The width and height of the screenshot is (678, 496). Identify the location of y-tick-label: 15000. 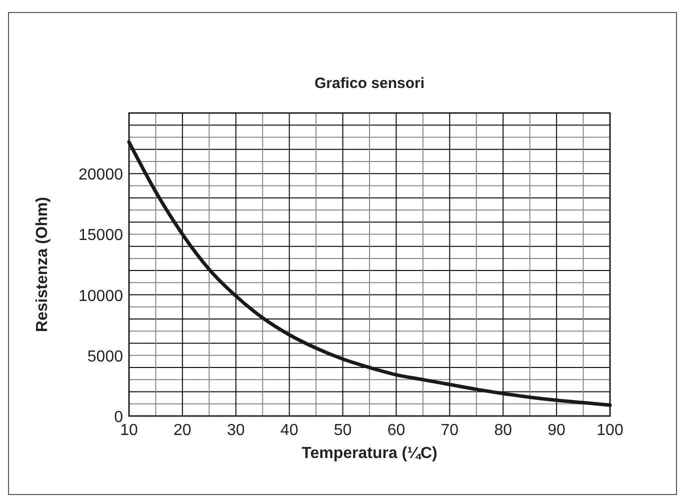
(101, 235).